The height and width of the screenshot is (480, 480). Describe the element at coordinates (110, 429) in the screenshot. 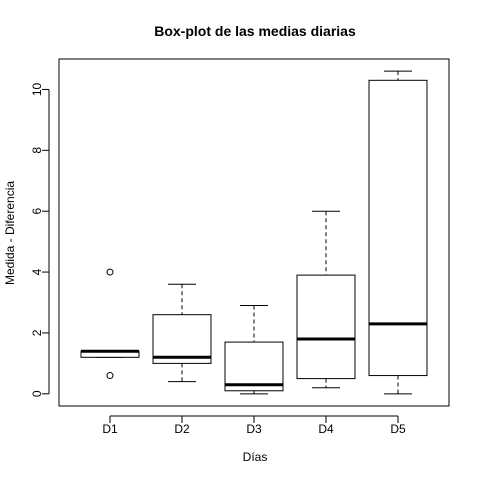

I see `x-tick-label: D1` at that location.